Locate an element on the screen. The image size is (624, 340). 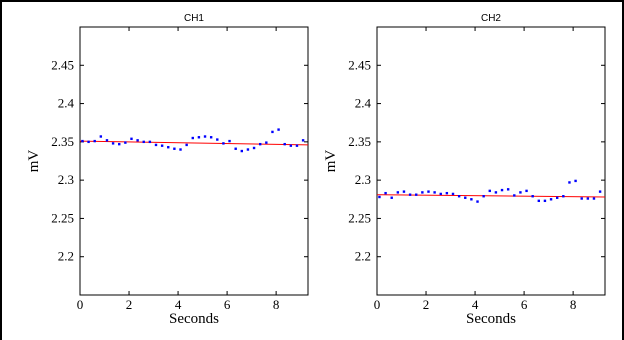
y-axis-label: mV is located at coordinates (34, 161).